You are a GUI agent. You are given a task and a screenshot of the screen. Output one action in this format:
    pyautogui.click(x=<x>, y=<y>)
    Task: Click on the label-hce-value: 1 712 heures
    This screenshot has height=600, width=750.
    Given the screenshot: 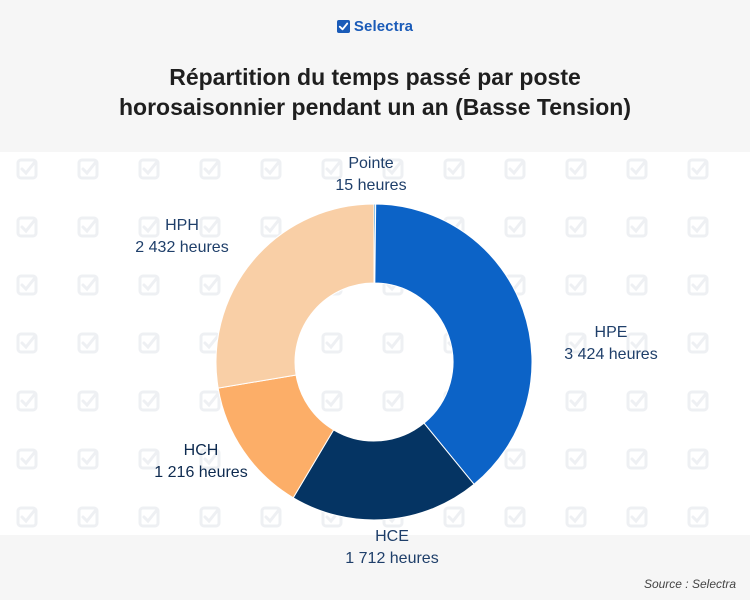 What is the action you would take?
    pyautogui.click(x=392, y=558)
    